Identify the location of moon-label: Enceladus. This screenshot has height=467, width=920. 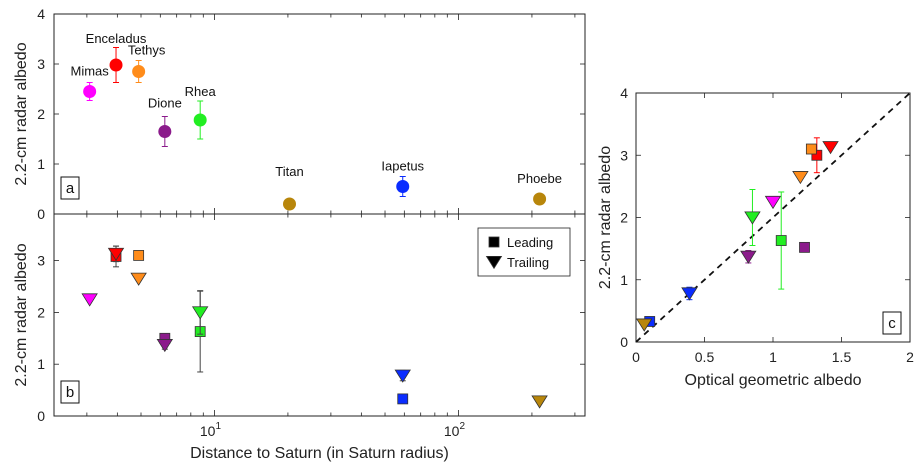
(116, 38).